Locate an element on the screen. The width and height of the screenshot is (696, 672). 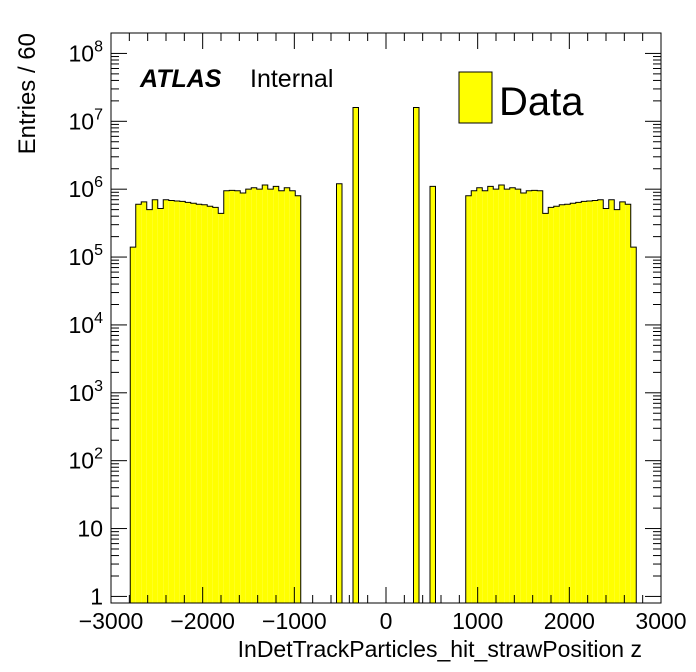
x-tick-label: 2000 is located at coordinates (569, 621).